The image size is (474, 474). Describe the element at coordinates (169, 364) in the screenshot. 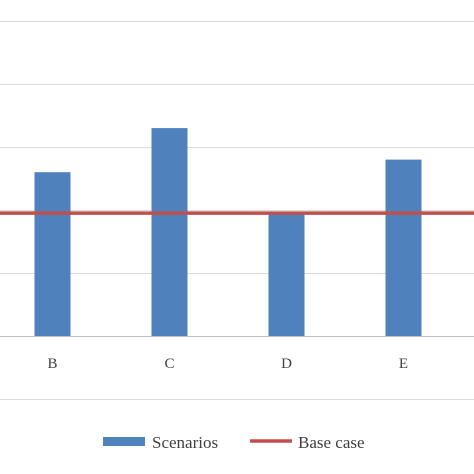

I see `x-tick-label: C` at that location.